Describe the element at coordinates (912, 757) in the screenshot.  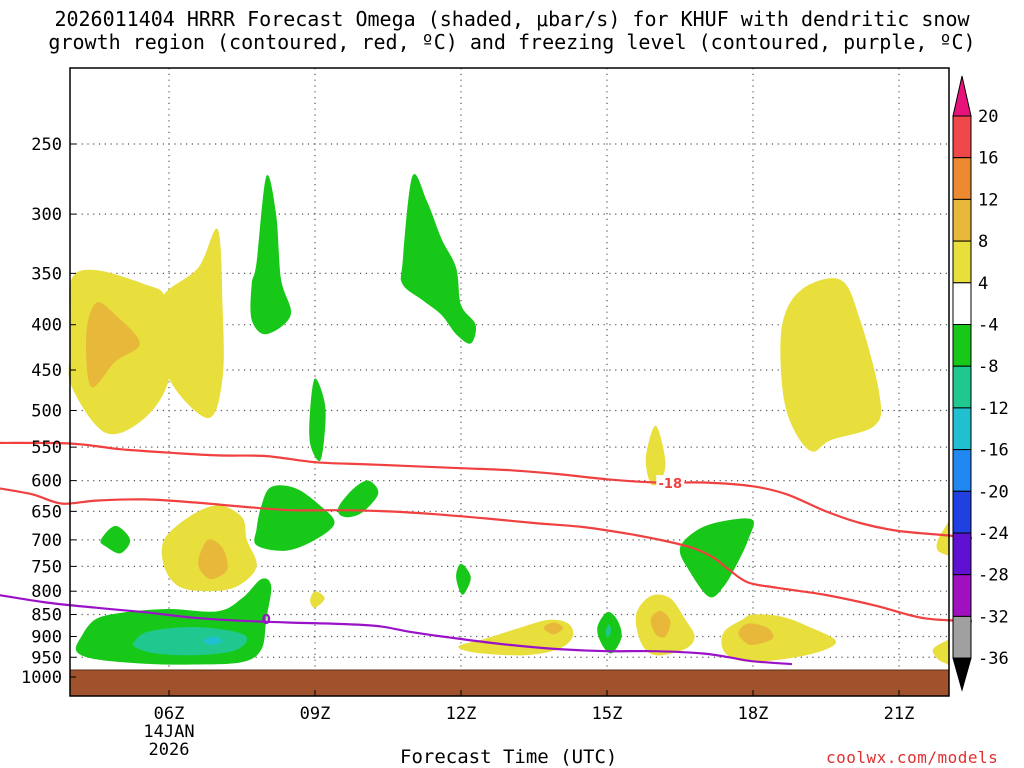
I see `source-credit: coolwx.com/models` at that location.